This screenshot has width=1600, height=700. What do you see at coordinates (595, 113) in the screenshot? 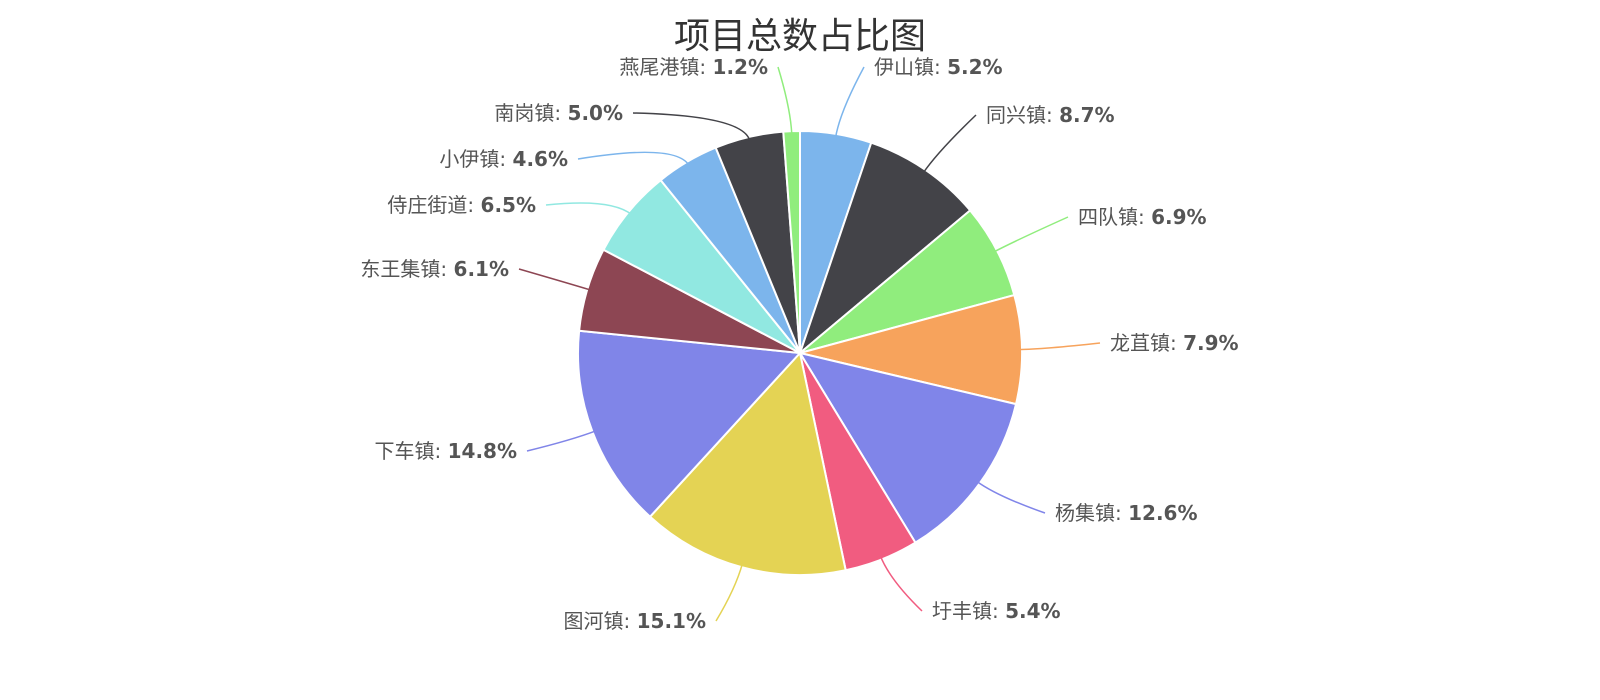
I see `slice-label-percent: 5.0%` at bounding box center [595, 113].